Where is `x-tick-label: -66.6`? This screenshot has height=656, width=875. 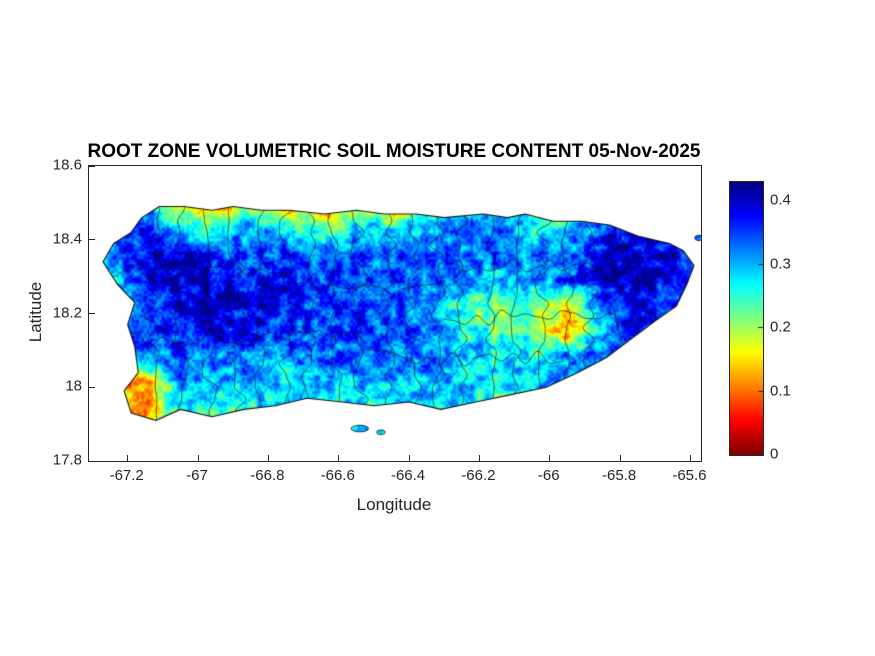
x-tick-label: -66.6 is located at coordinates (337, 475).